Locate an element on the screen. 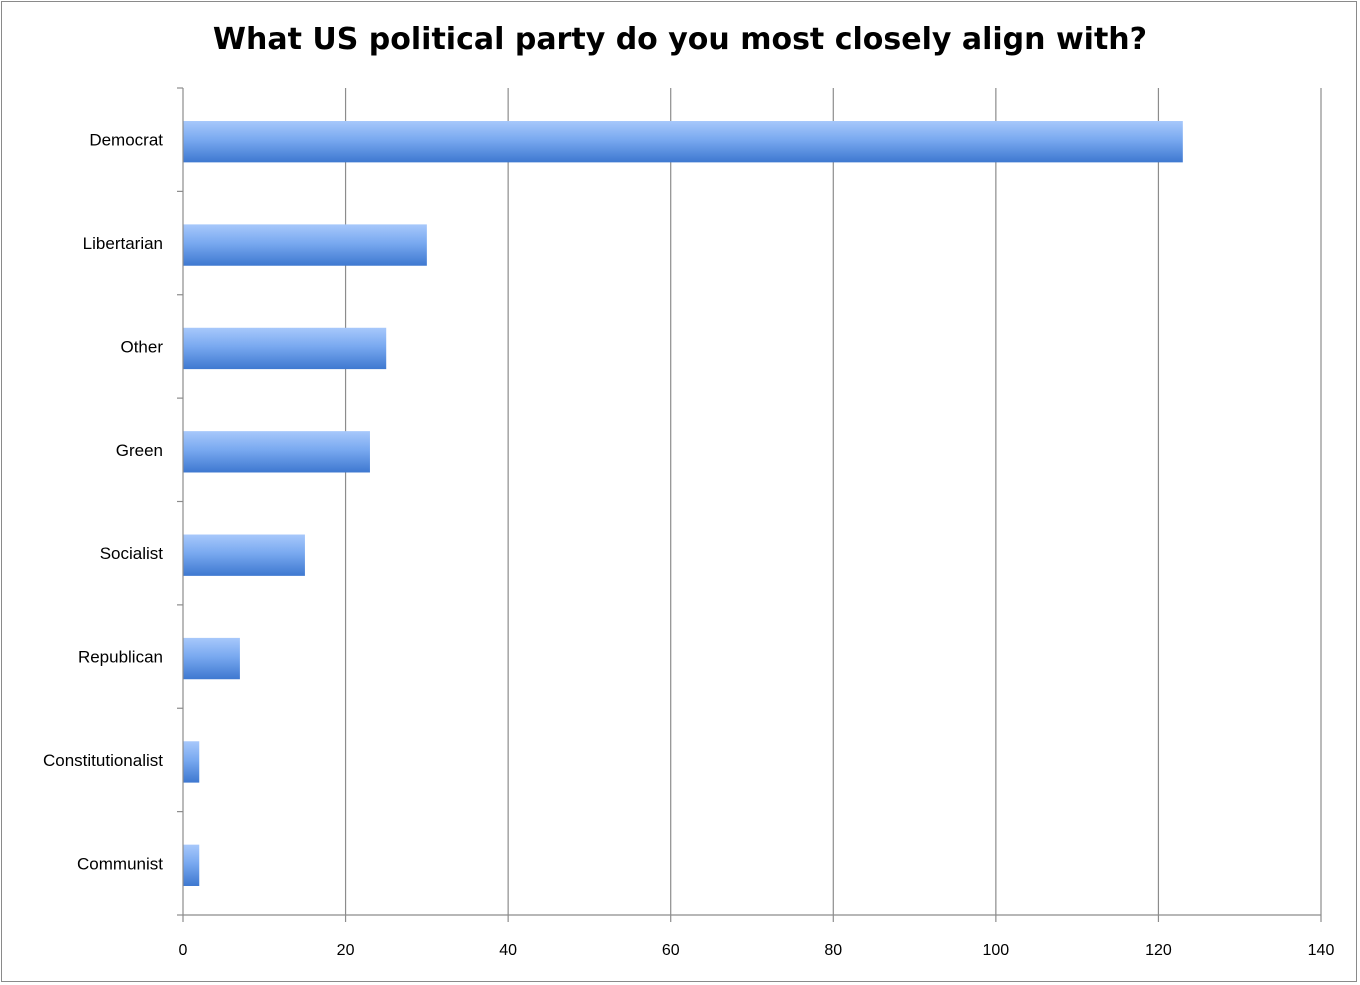  bar-democrat is located at coordinates (683, 142).